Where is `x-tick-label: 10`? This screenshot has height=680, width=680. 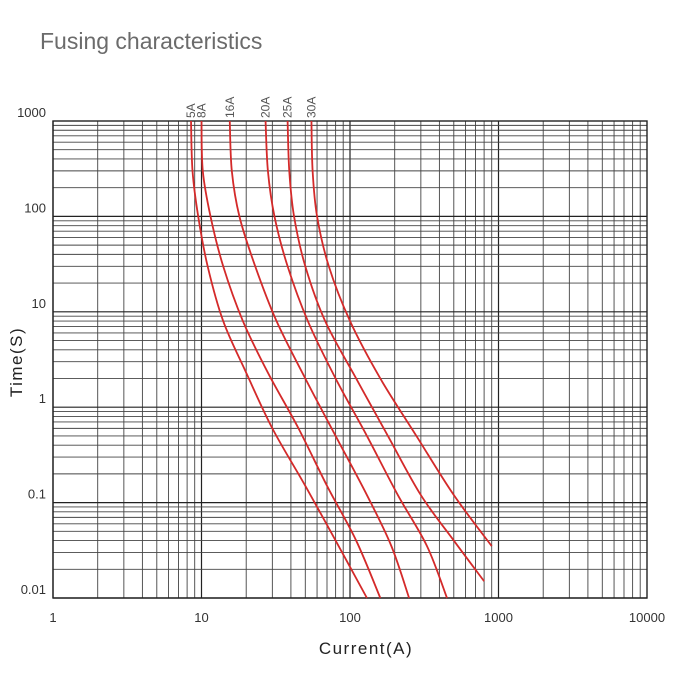 x-tick-label: 10 is located at coordinates (201, 617).